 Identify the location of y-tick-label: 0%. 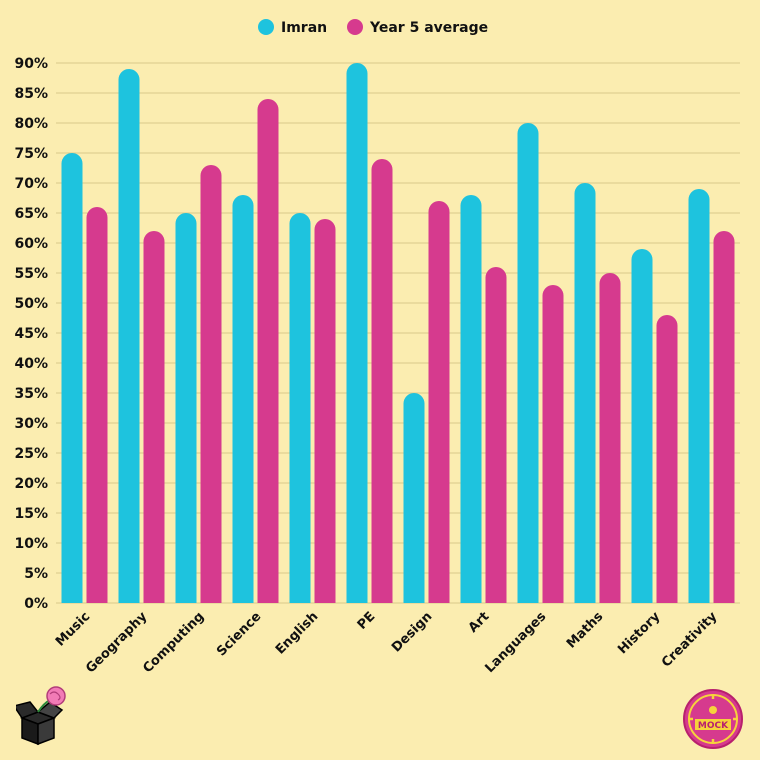
(36, 604).